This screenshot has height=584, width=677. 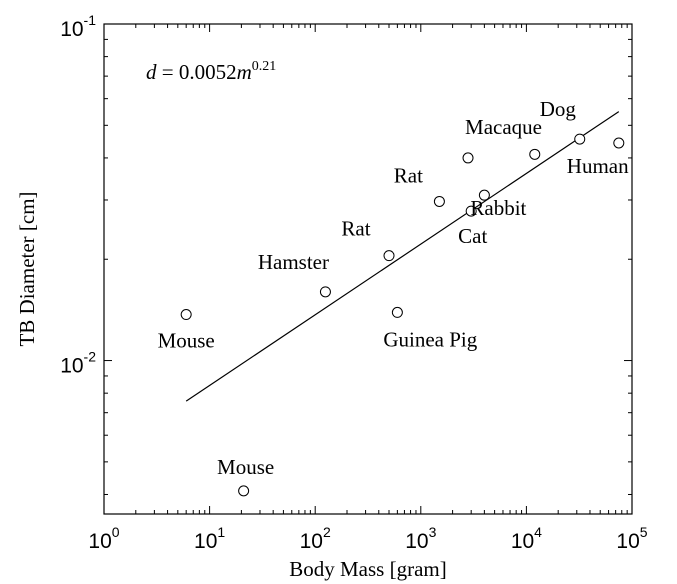 What do you see at coordinates (315, 538) in the screenshot?
I see `x-tick-label: 10²` at bounding box center [315, 538].